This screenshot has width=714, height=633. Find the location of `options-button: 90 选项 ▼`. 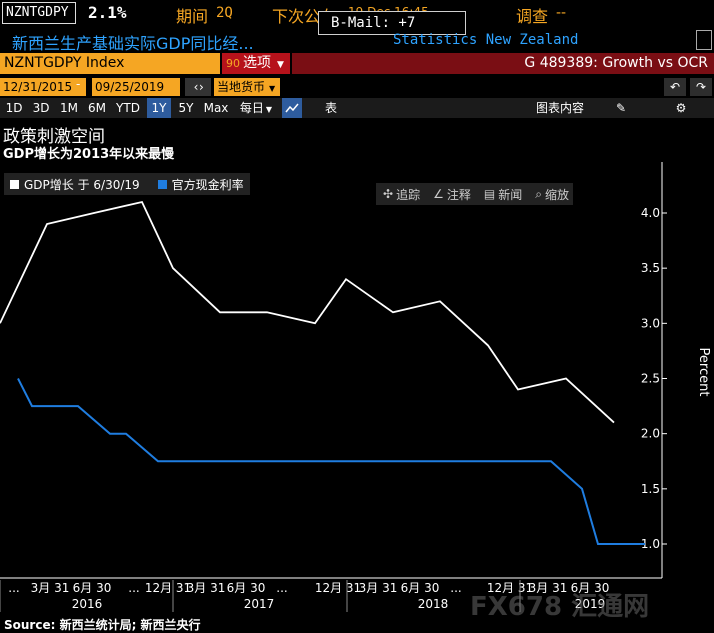

options-button: 90 选项 ▼ is located at coordinates (256, 63).